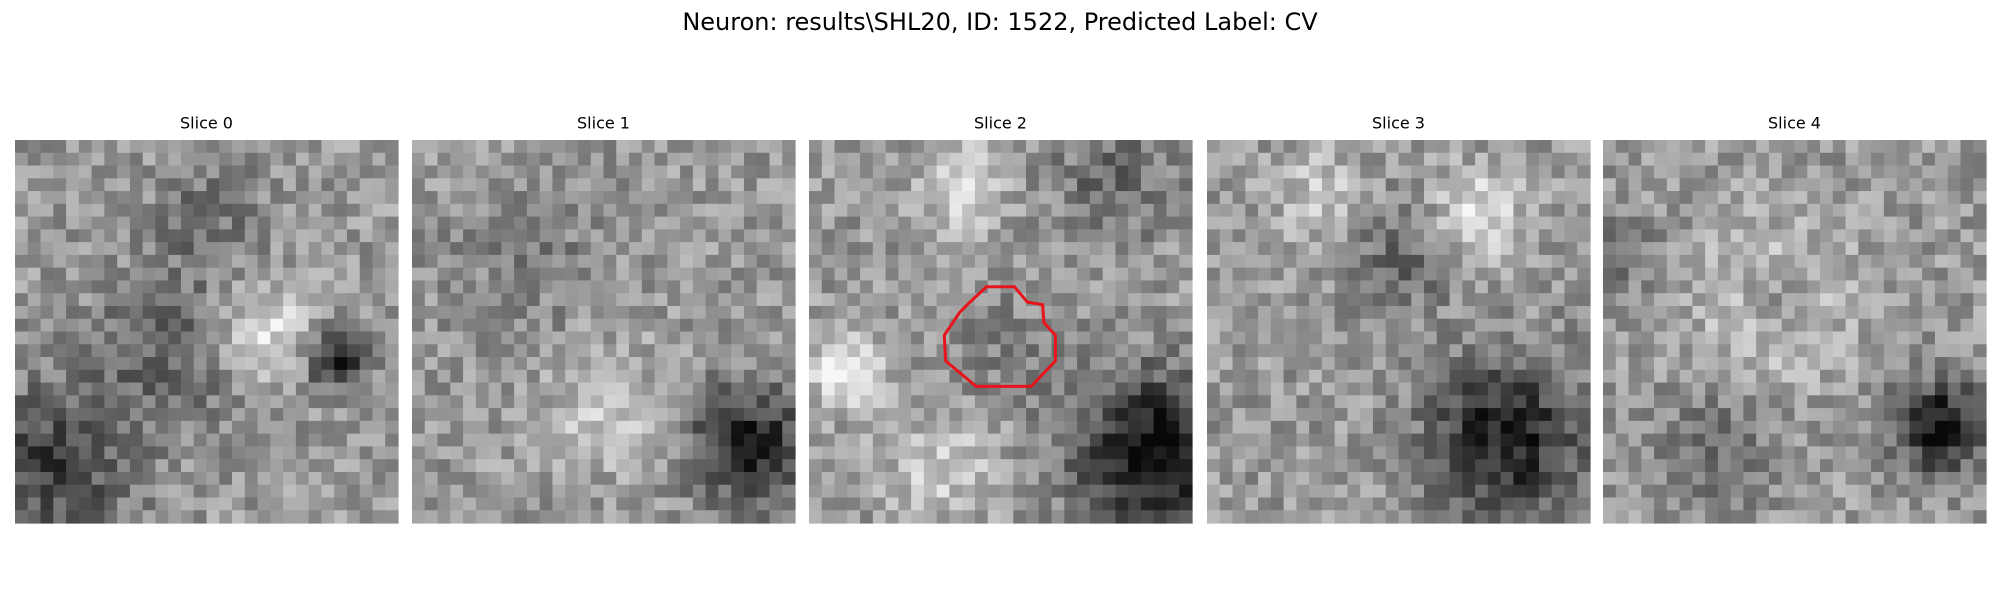  I want to click on slice-image, so click(207, 332).